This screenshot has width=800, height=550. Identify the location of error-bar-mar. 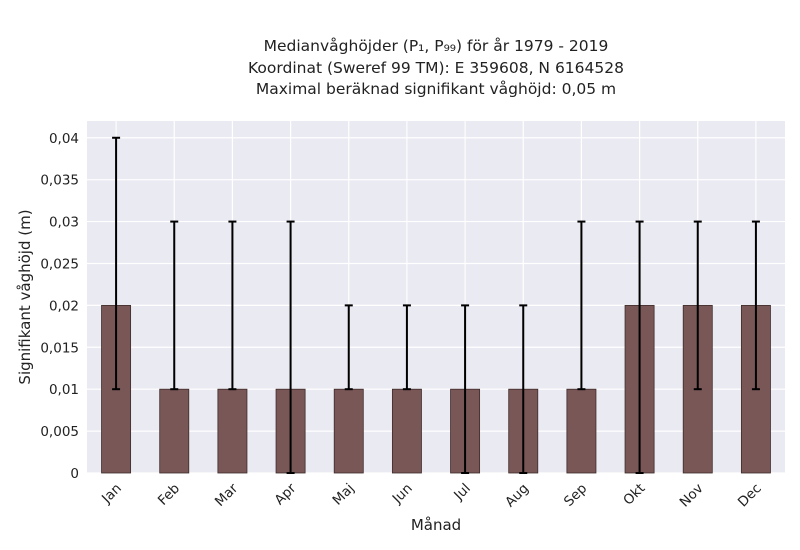
(232, 305).